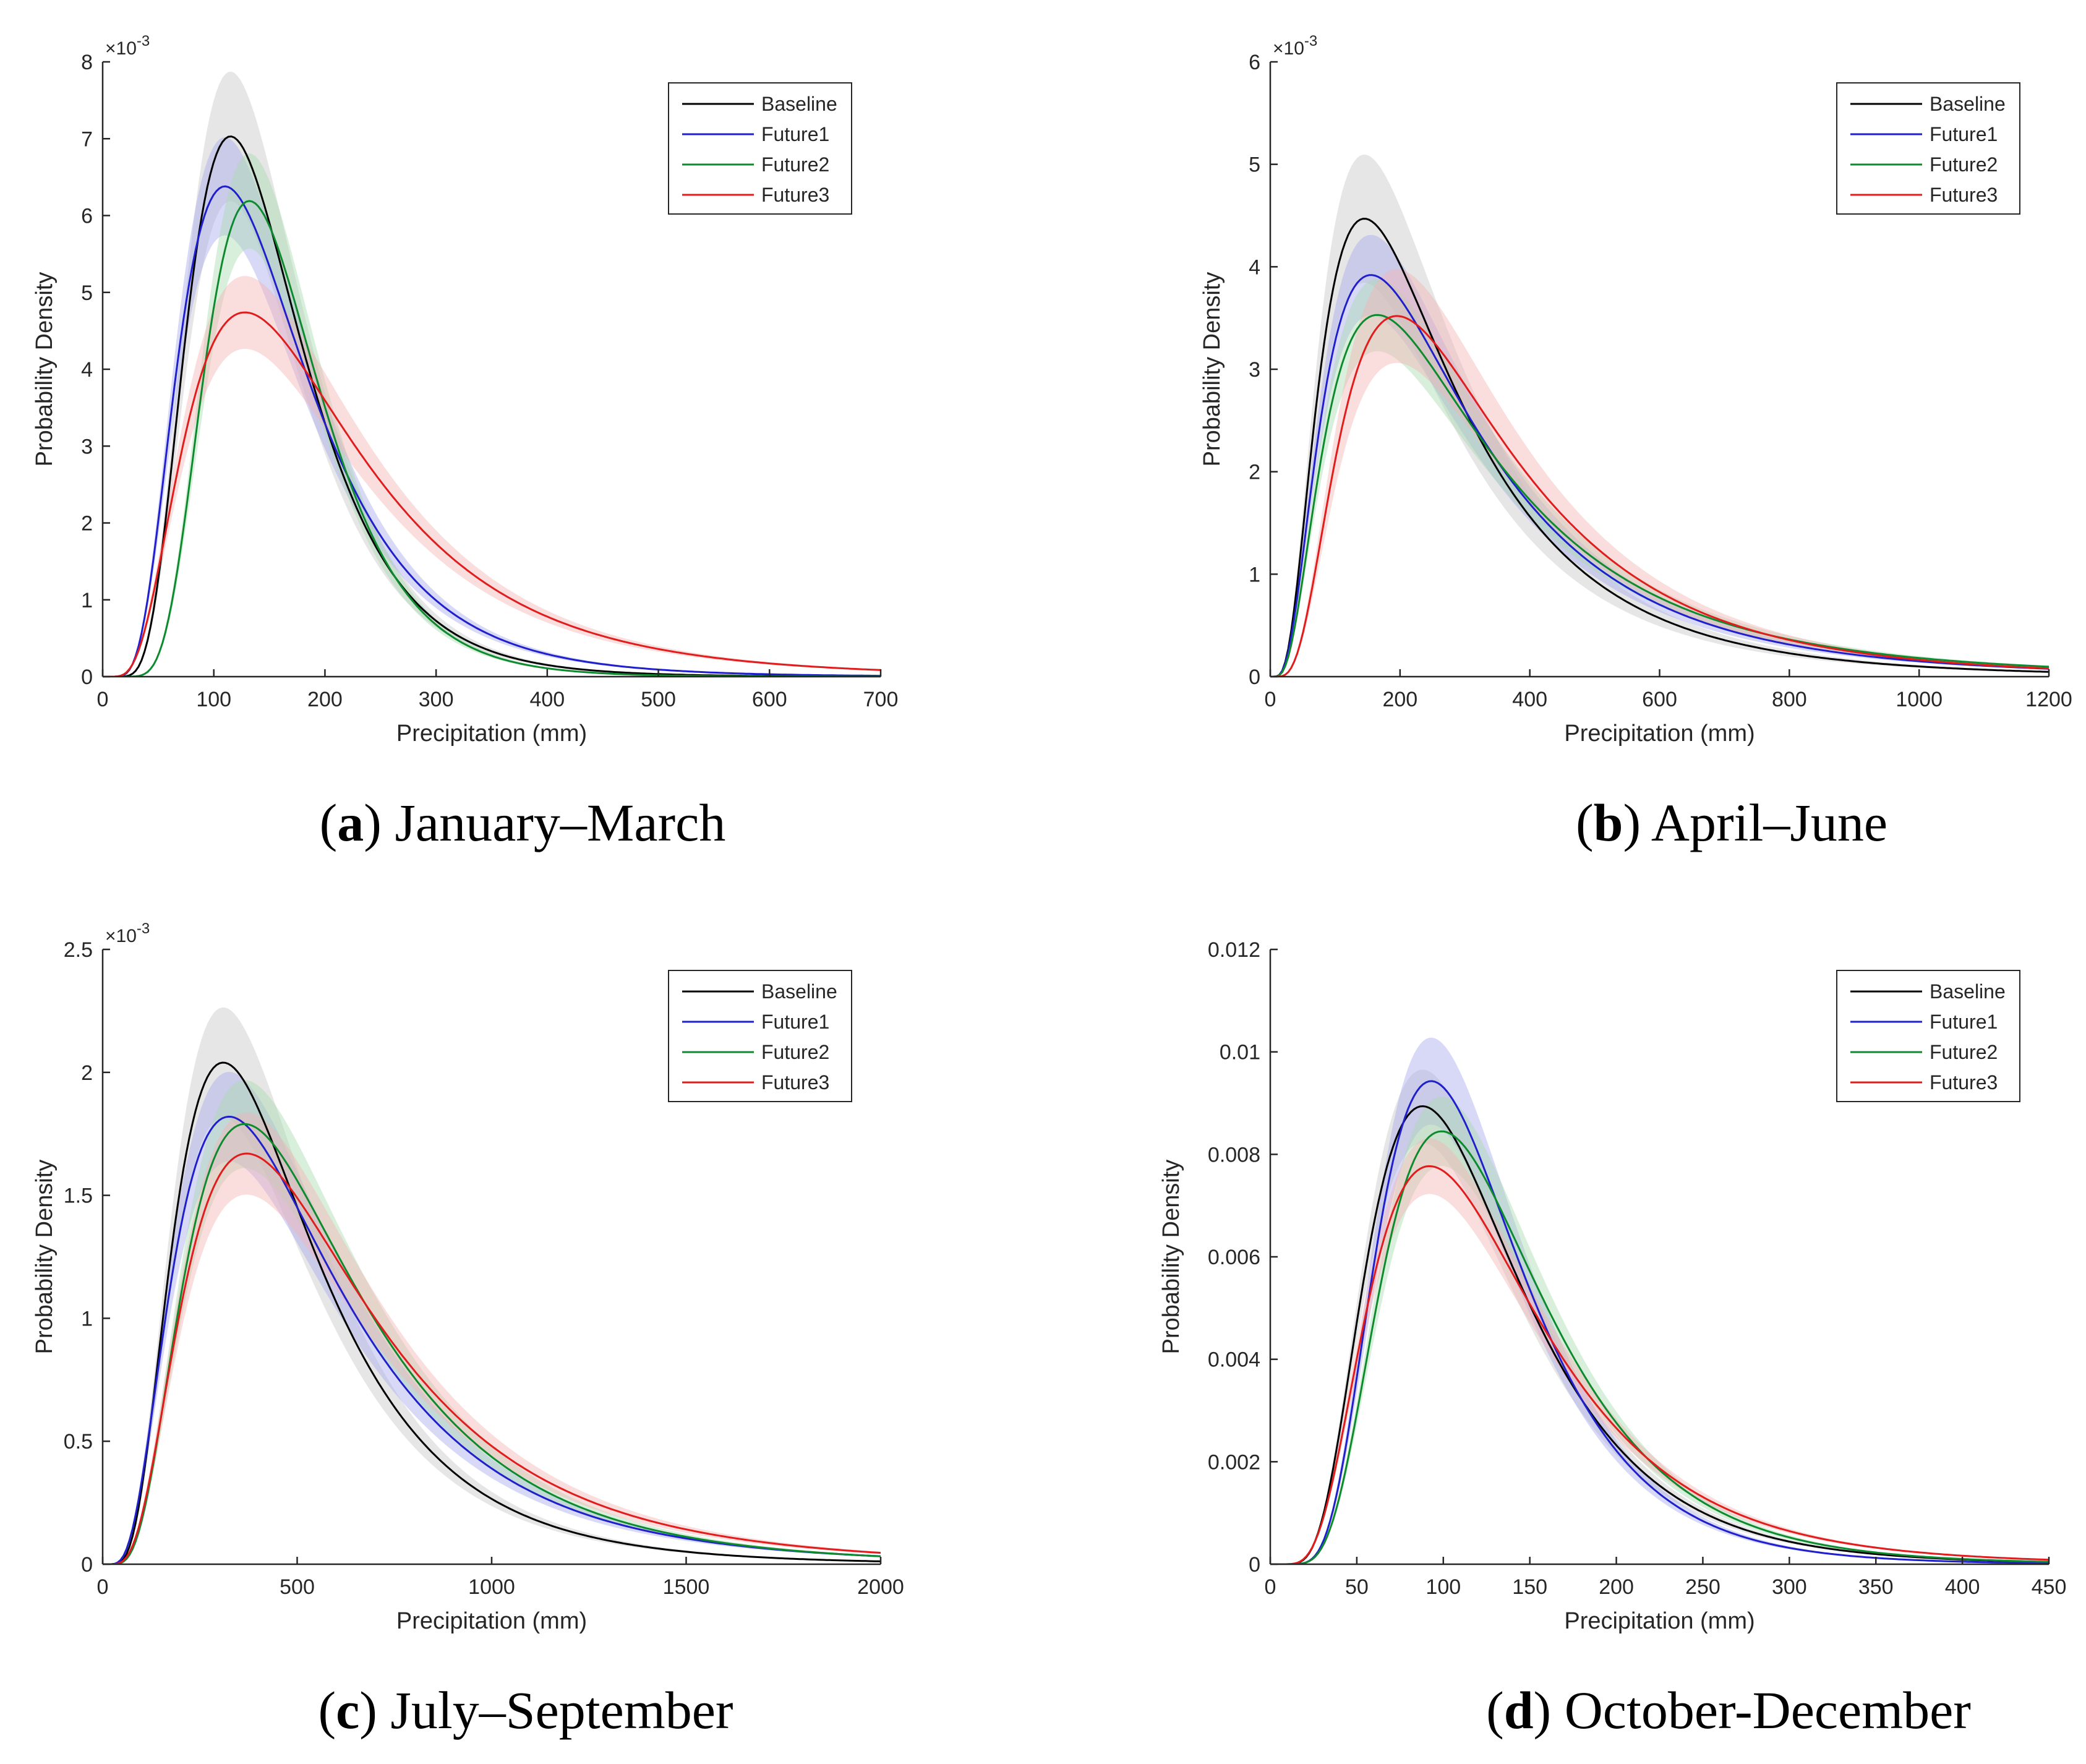 The image size is (2086, 1764). Describe the element at coordinates (87, 600) in the screenshot. I see `y-tick-label-a: 1` at that location.